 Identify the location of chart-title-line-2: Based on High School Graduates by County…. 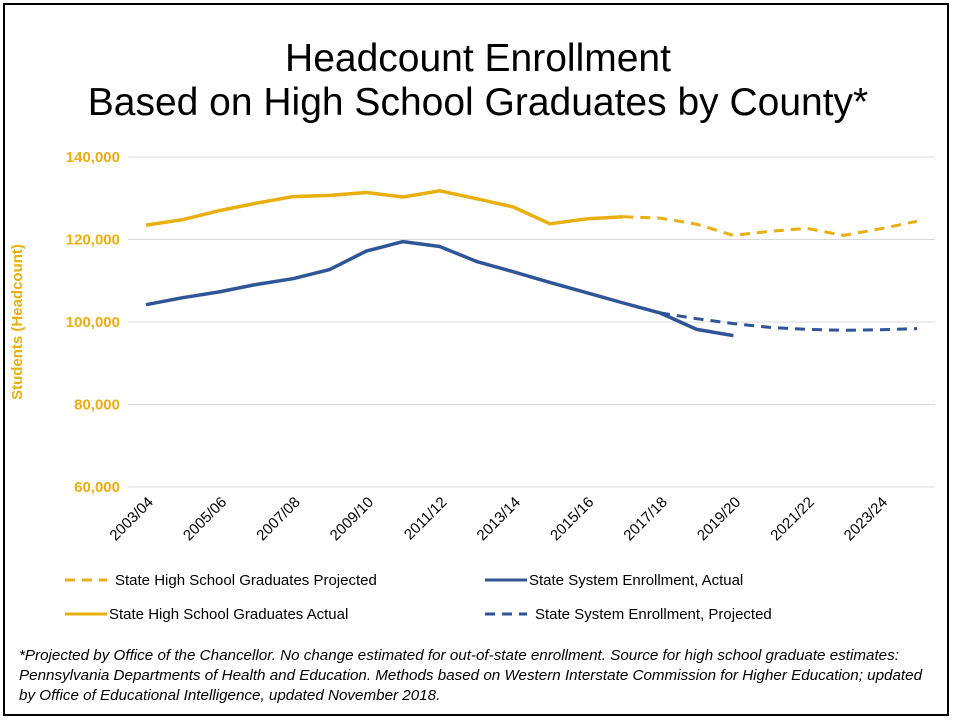
(478, 102).